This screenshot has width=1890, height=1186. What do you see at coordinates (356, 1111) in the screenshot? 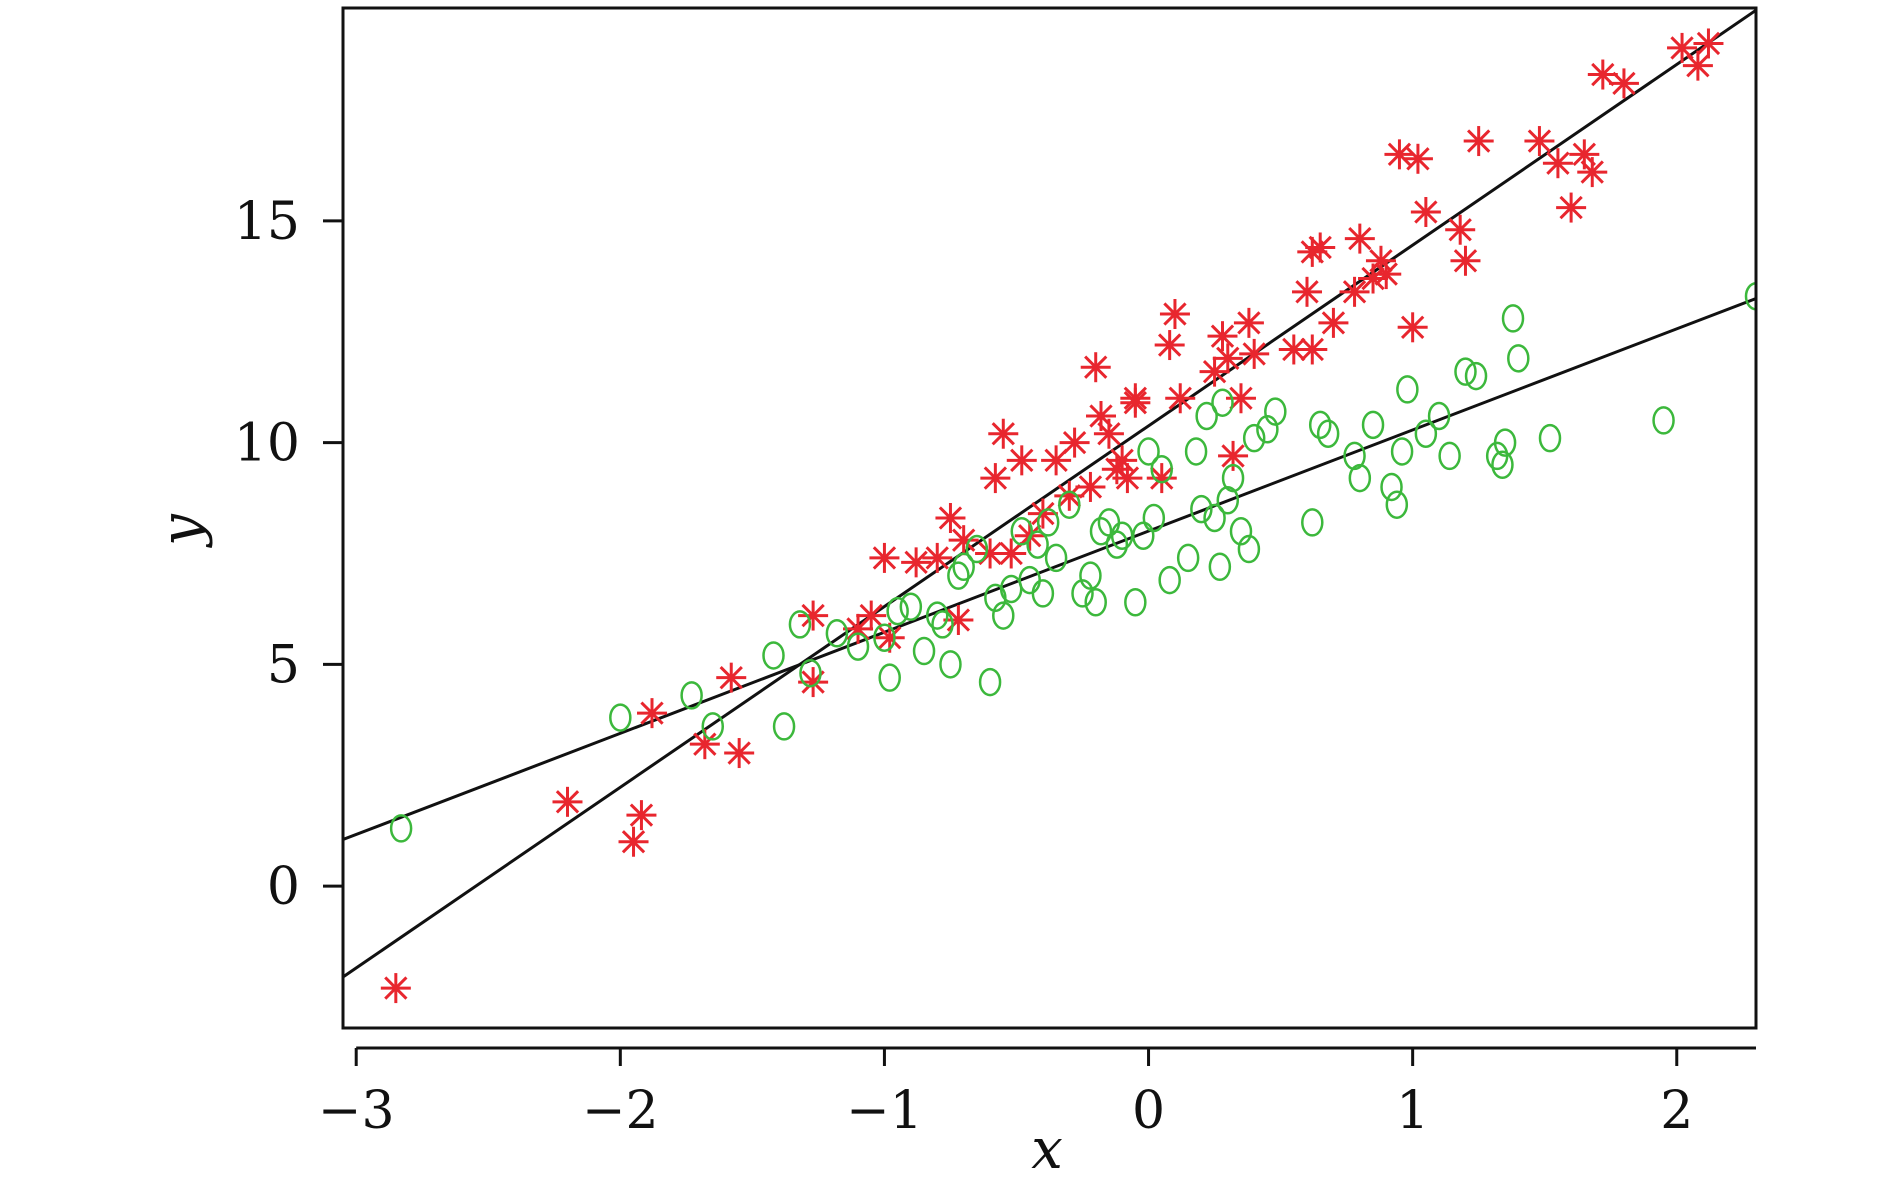
I see `x-tick-label: −3` at bounding box center [356, 1111].